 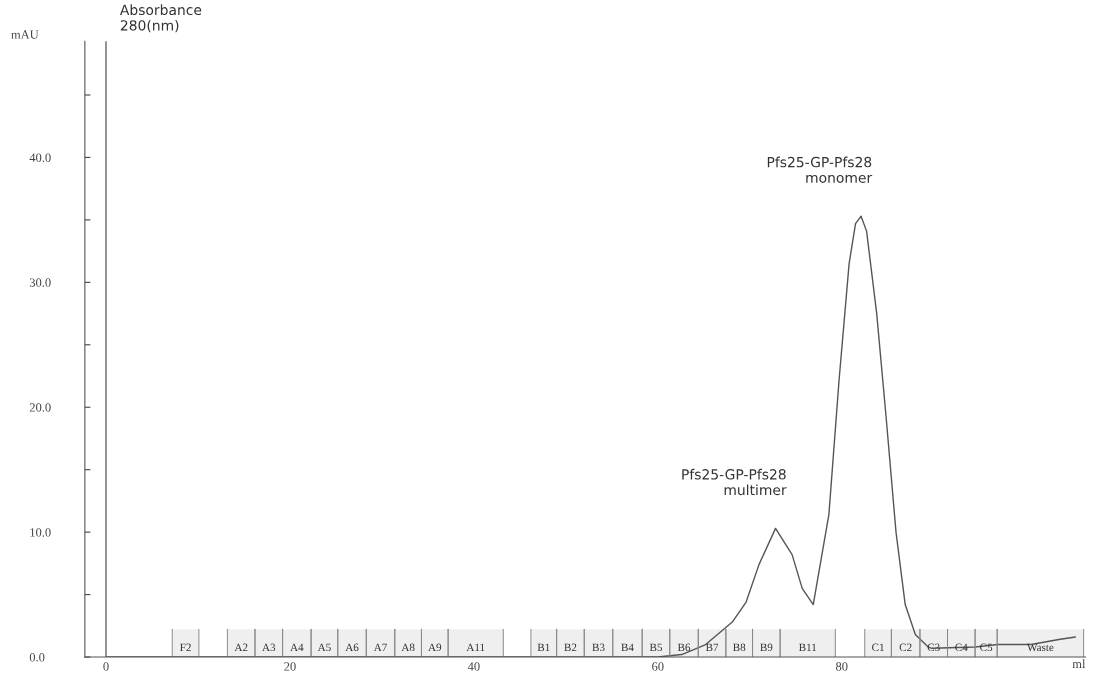 What do you see at coordinates (40, 532) in the screenshot?
I see `y-tick-label: 10.0` at bounding box center [40, 532].